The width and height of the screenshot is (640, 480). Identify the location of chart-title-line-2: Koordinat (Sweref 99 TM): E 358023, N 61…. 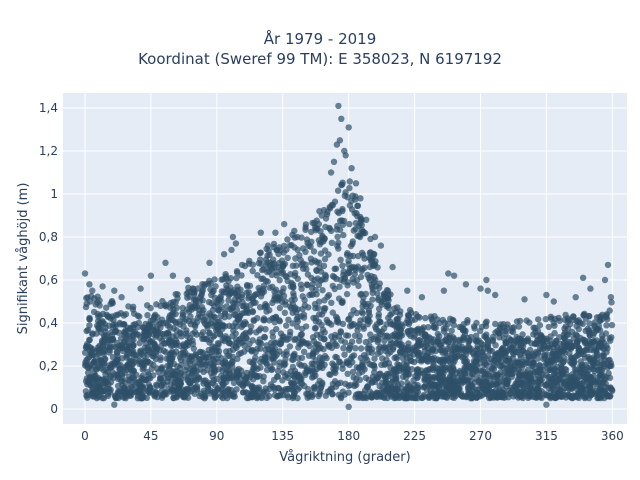
(320, 59).